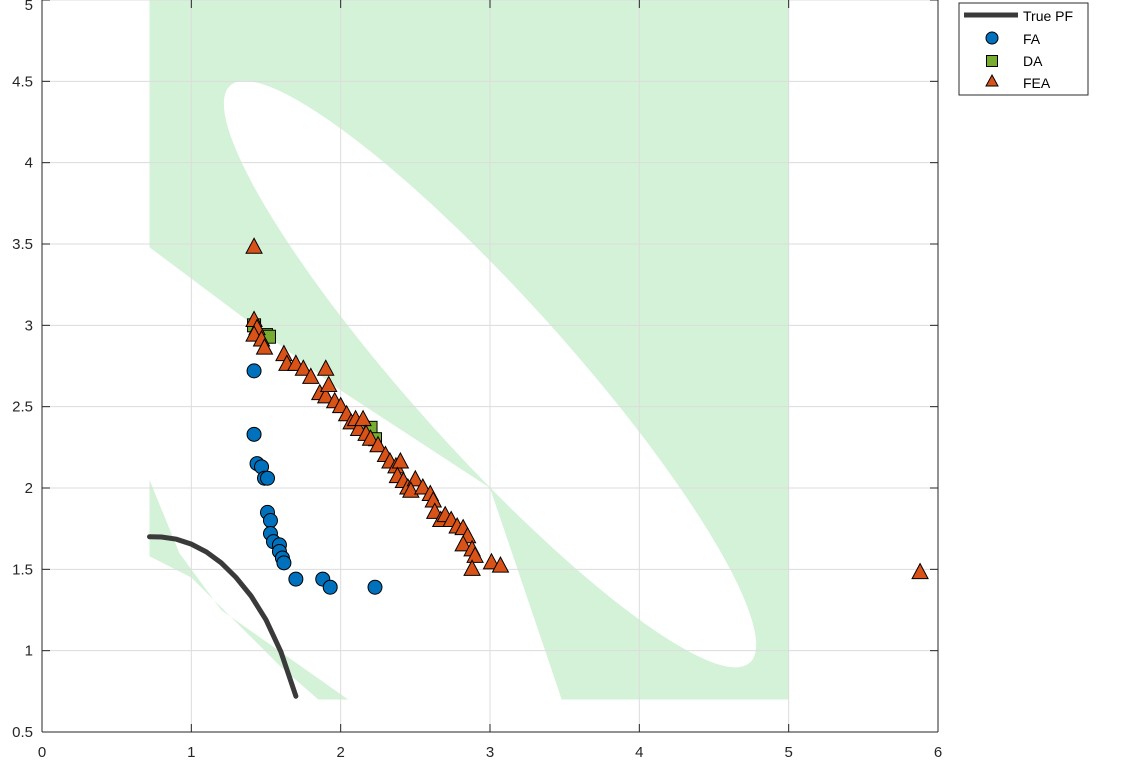 The image size is (1122, 768). I want to click on x-tick-label: 5, so click(788, 752).